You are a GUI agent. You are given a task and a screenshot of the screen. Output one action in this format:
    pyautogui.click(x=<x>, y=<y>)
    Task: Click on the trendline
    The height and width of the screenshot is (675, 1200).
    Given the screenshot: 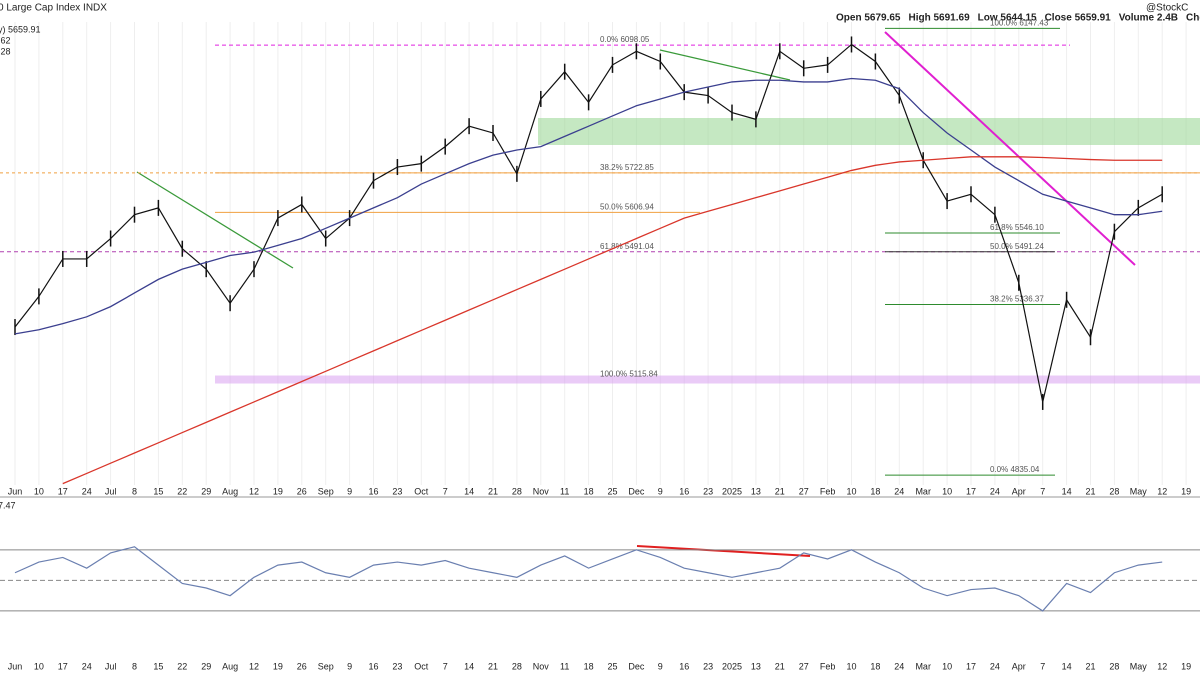 What is the action you would take?
    pyautogui.click(x=725, y=65)
    